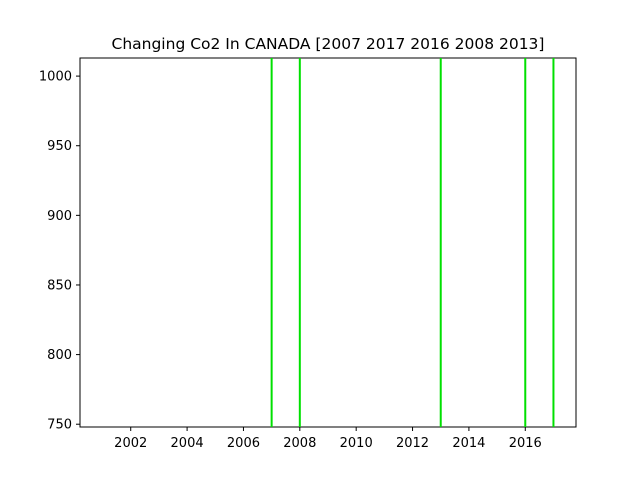 The width and height of the screenshot is (640, 480). I want to click on x-tick-label: 2016, so click(525, 443).